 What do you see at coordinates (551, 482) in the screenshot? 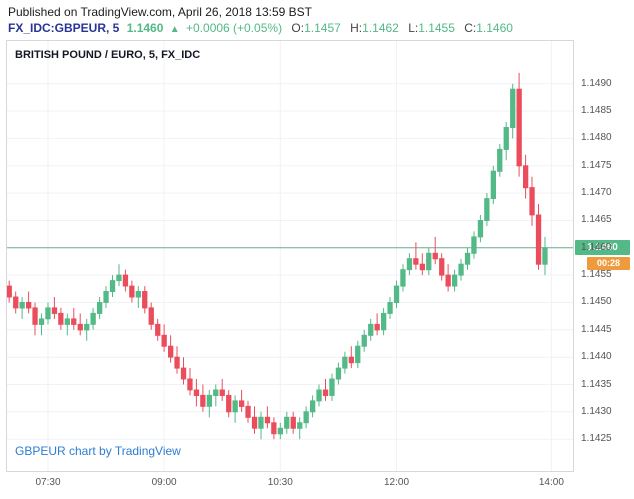
I see `time-axis-label: 14:00` at bounding box center [551, 482].